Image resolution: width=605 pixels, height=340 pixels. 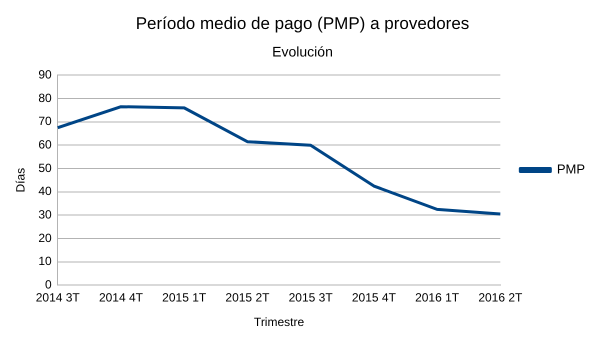 I want to click on y-axis-title: Días, so click(x=21, y=180).